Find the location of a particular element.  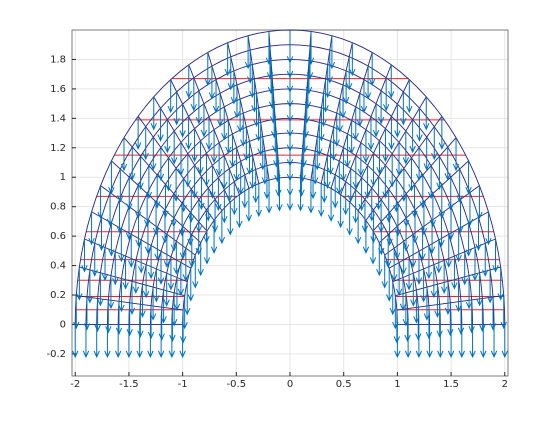

x-tick-label: 1.5 is located at coordinates (451, 384).